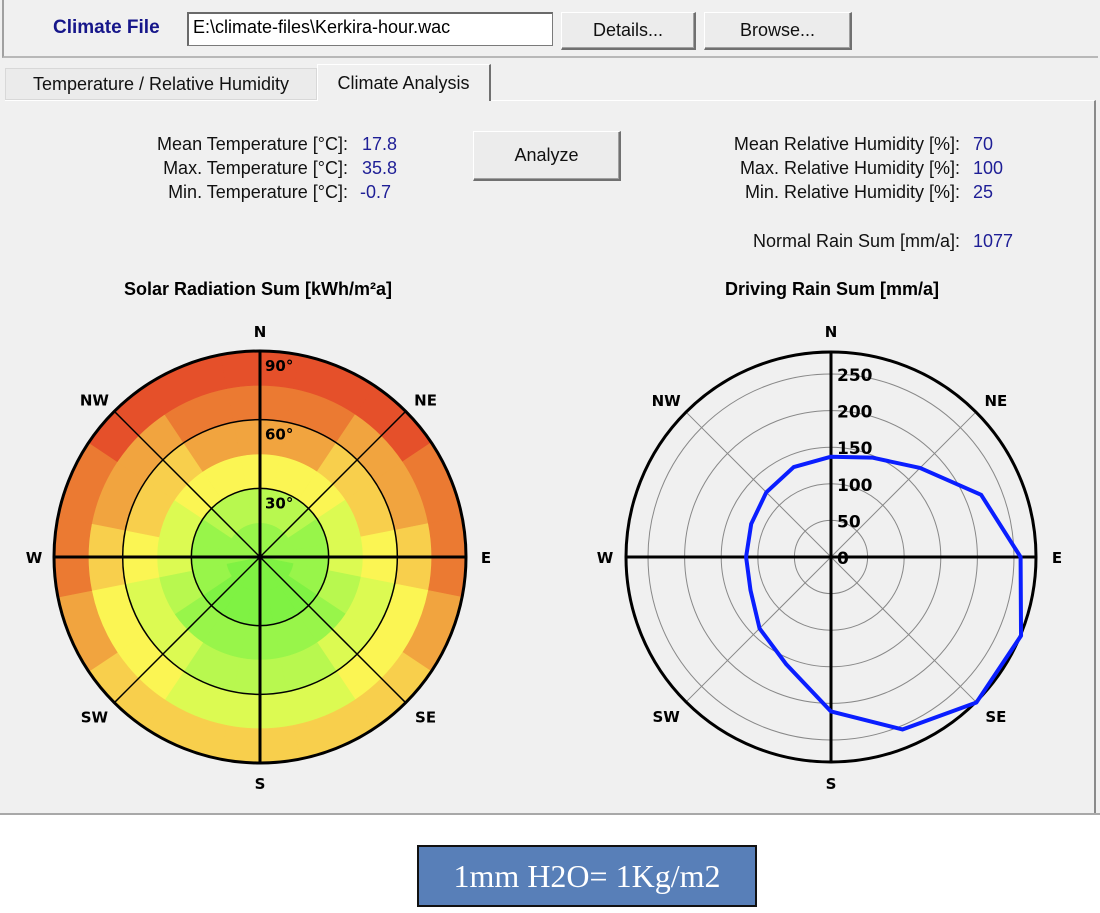  I want to click on rain-point-ese, so click(1021, 636).